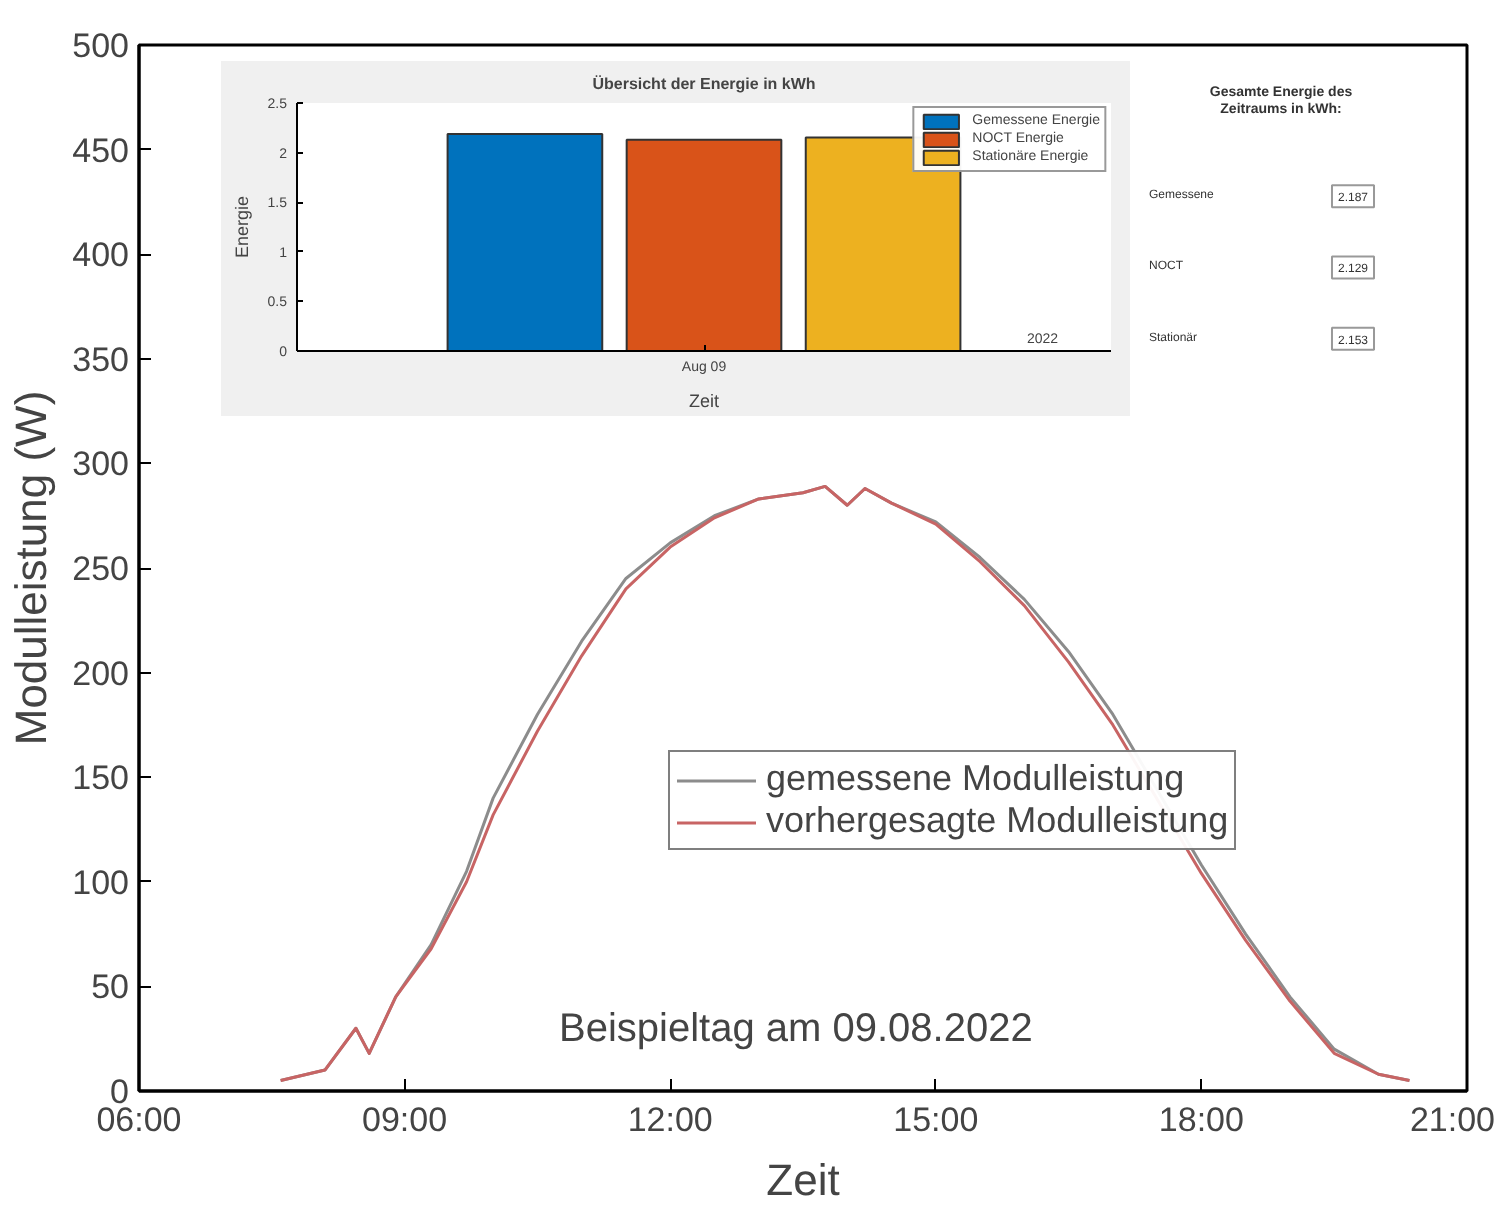  What do you see at coordinates (997, 821) in the screenshot?
I see `legend-label: vorhergesagte Modulleistung` at bounding box center [997, 821].